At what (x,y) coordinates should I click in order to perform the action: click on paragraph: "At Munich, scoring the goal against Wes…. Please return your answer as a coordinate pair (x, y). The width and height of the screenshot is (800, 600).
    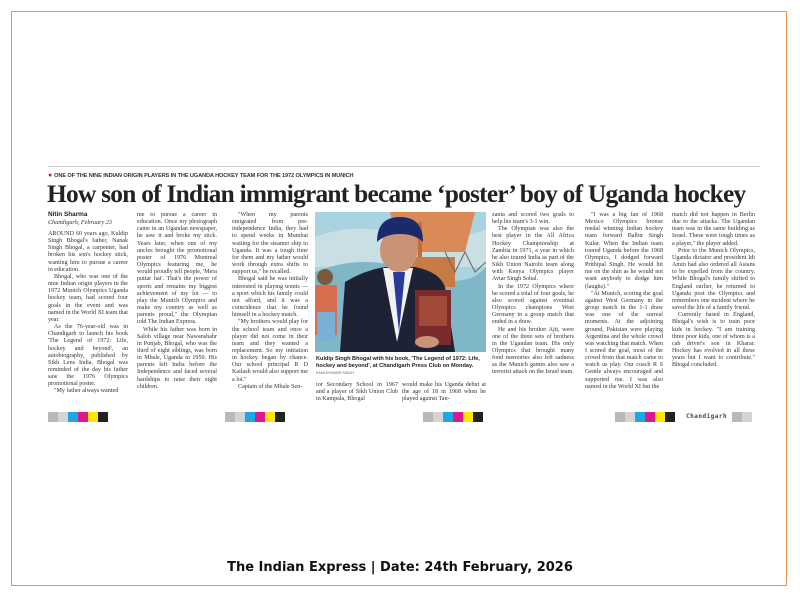
    Looking at the image, I should click on (624, 340).